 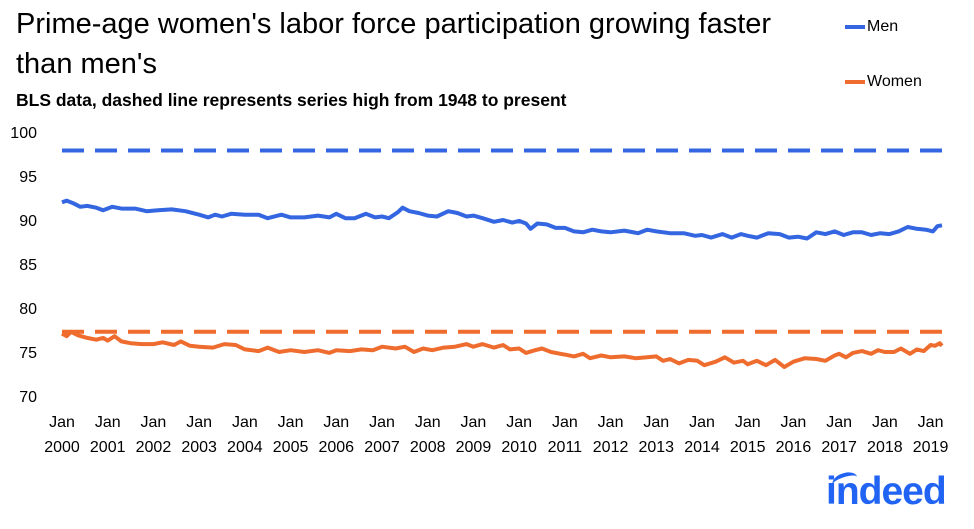 What do you see at coordinates (428, 422) in the screenshot?
I see `x-tick-label-top-2008: Jan` at bounding box center [428, 422].